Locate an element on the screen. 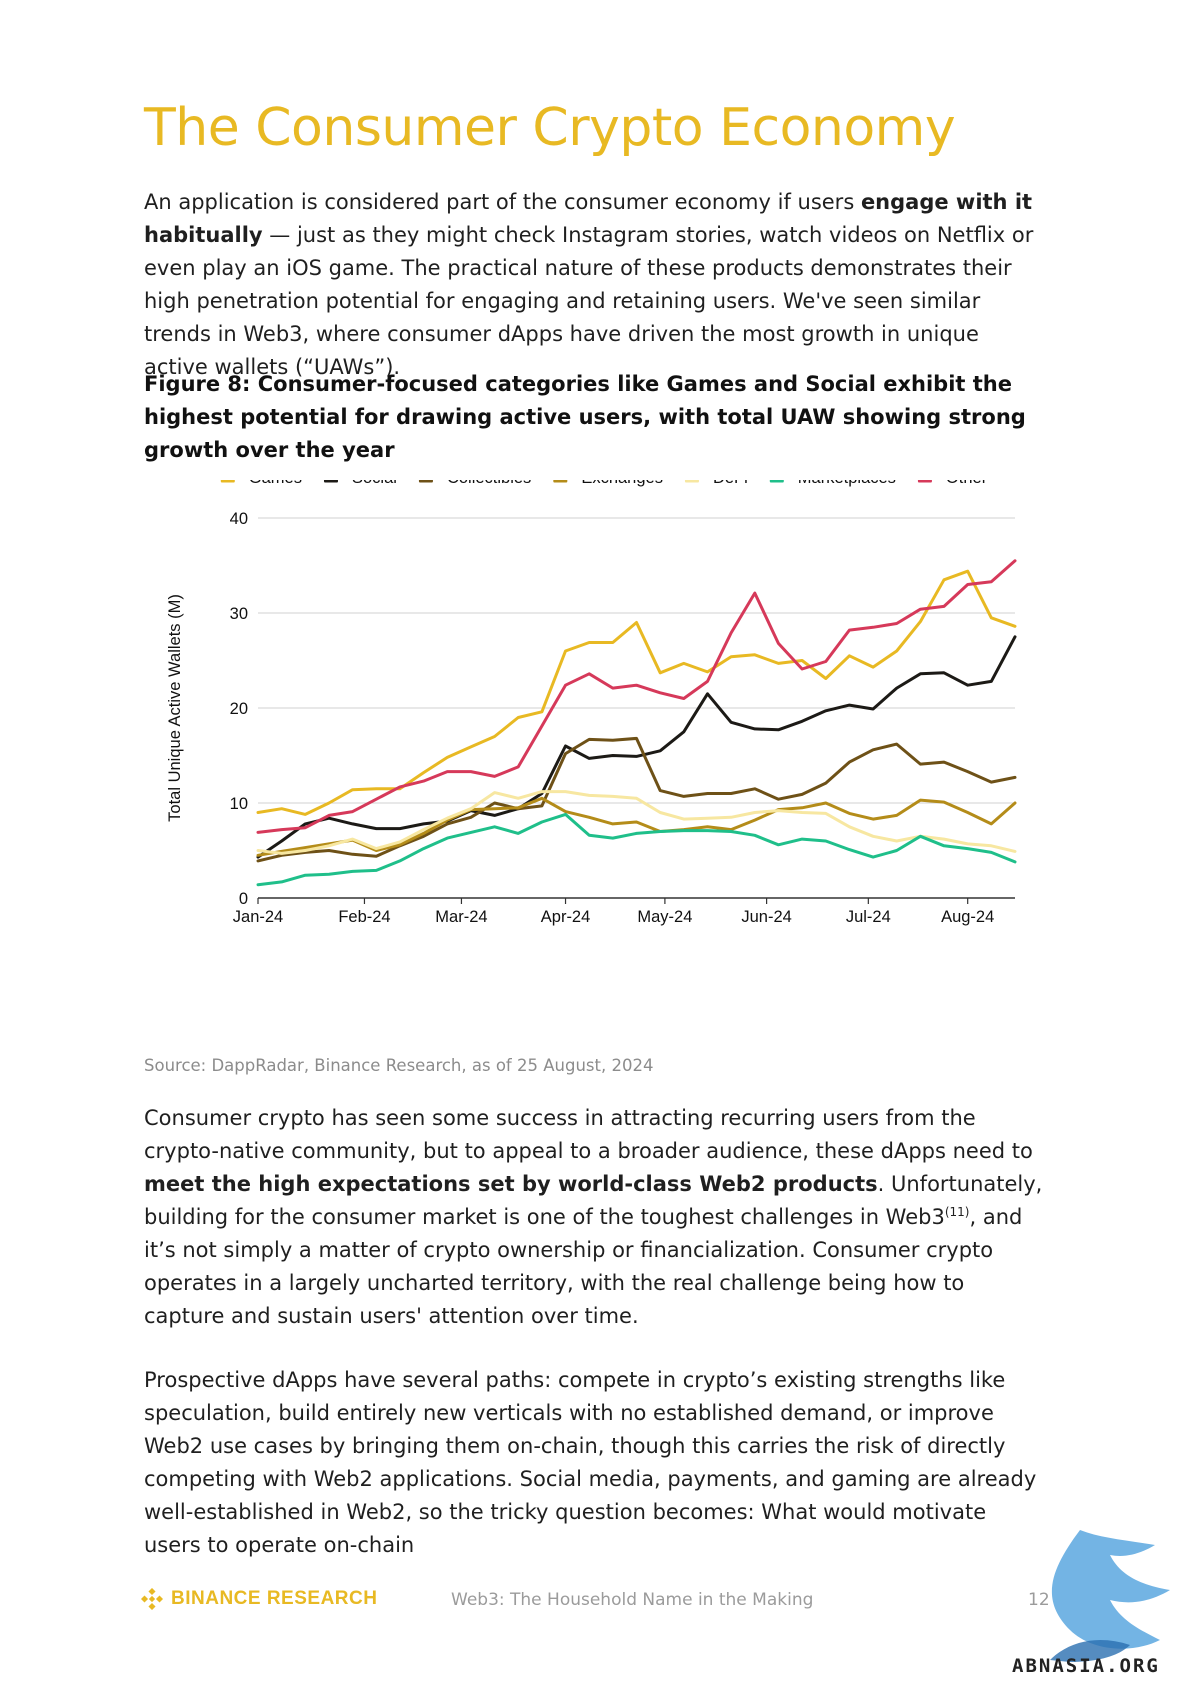 This screenshot has width=1192, height=1686. series-line-exchanges is located at coordinates (636, 826).